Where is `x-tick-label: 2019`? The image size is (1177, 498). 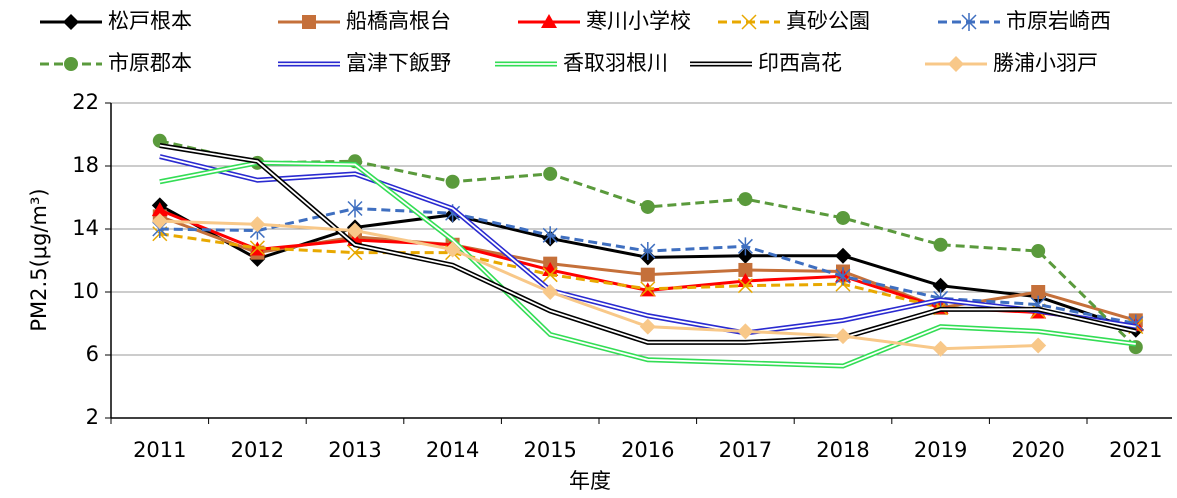
x-tick-label: 2019 is located at coordinates (940, 450).